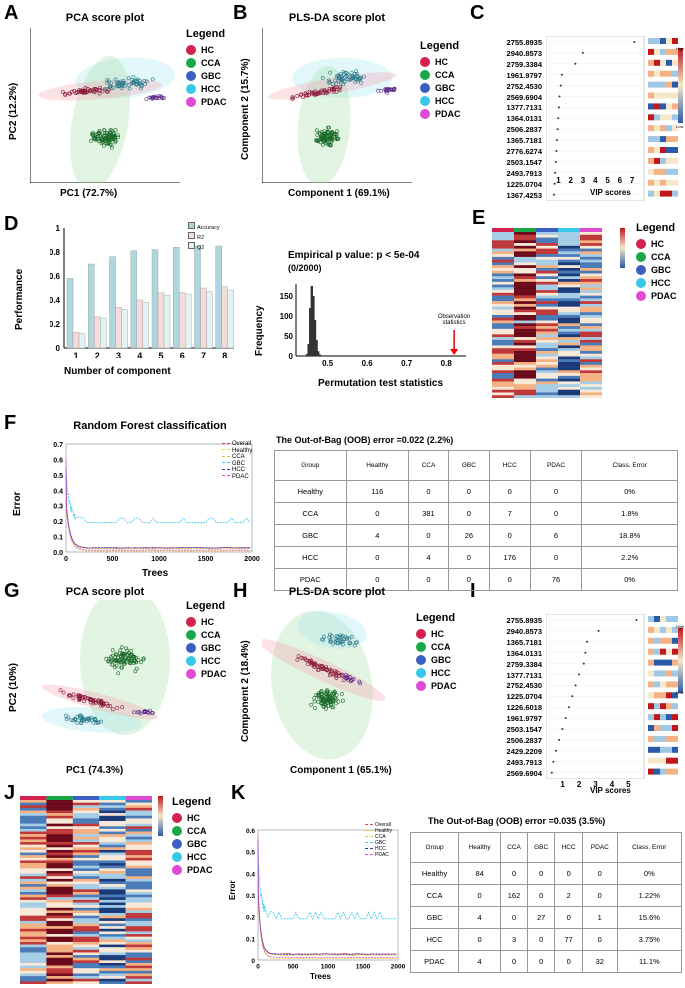 Image resolution: width=685 pixels, height=988 pixels. Describe the element at coordinates (476, 491) in the screenshot. I see `table-row: Healthy 116 0 0 0 0 0%` at that location.